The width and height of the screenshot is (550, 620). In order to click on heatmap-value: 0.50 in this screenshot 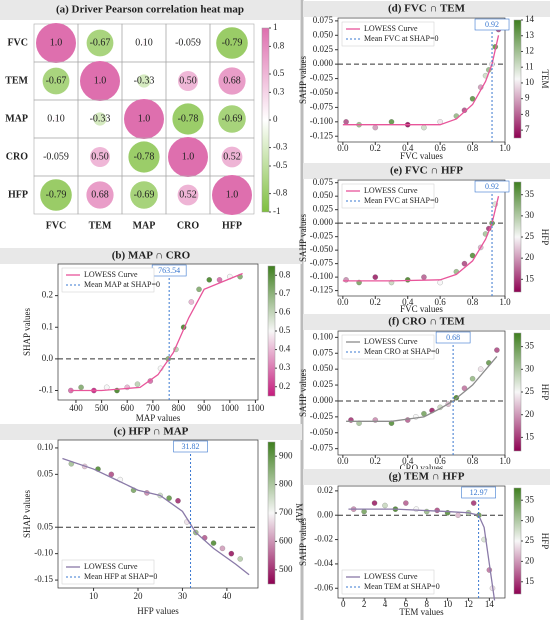, I will do `click(100, 156)`.